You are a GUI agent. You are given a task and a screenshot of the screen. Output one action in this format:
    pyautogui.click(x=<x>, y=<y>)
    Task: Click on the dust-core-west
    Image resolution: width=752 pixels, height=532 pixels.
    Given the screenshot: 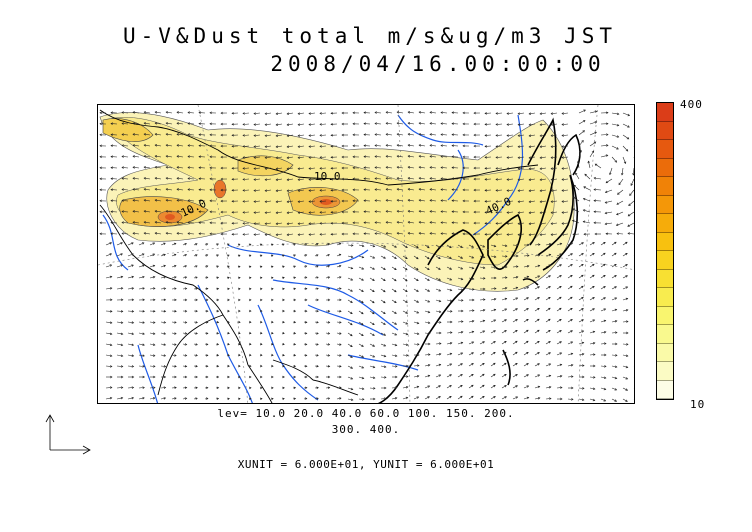 What is the action you would take?
    pyautogui.click(x=128, y=130)
    